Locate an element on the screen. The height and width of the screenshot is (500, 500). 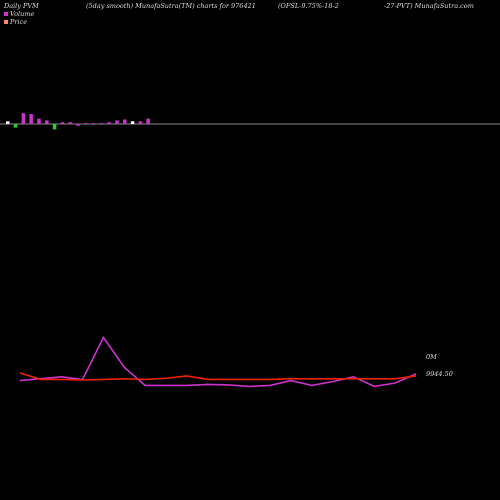
volume-line is located at coordinates (218, 361).